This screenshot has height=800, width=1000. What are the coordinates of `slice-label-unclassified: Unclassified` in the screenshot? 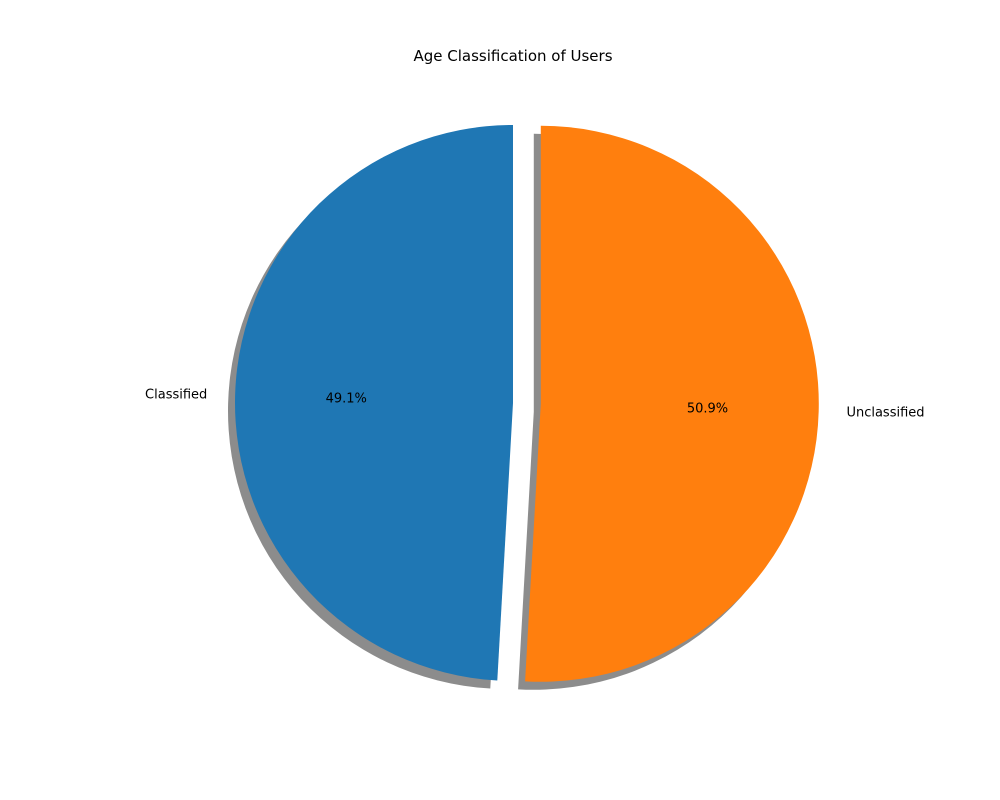 It's located at (885, 412).